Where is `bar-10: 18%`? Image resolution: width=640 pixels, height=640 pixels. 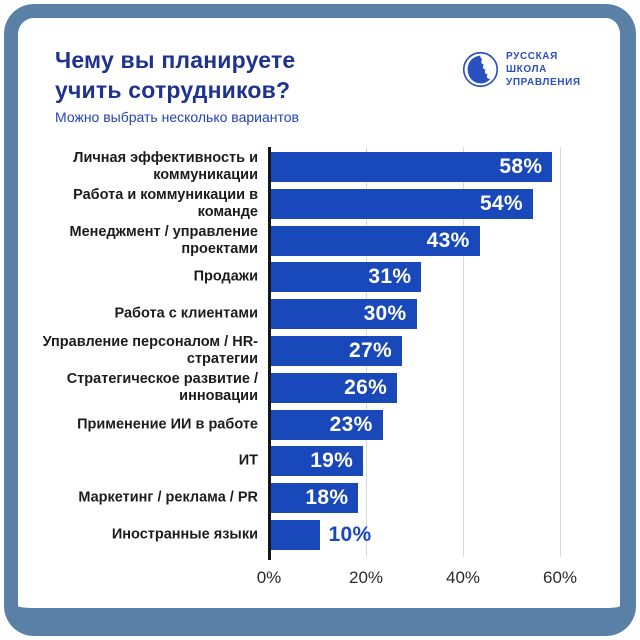
bar-10: 18% is located at coordinates (315, 498).